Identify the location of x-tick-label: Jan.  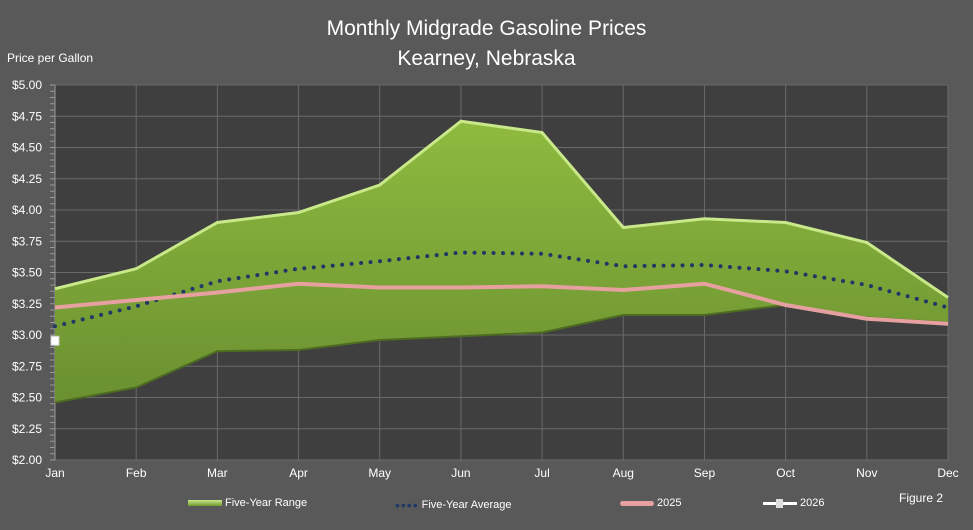
(54, 473).